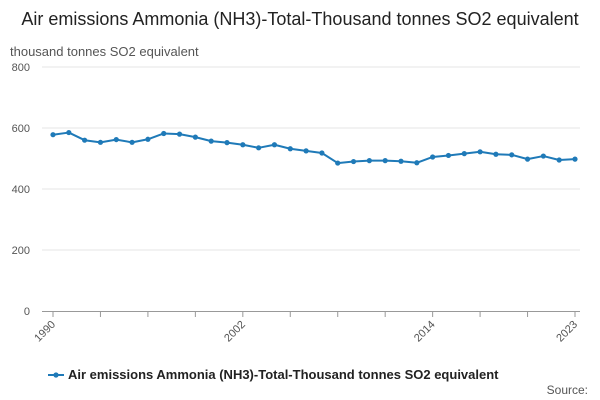 Image resolution: width=600 pixels, height=400 pixels. Describe the element at coordinates (56, 375) in the screenshot. I see `legend-marker-swatch` at that location.